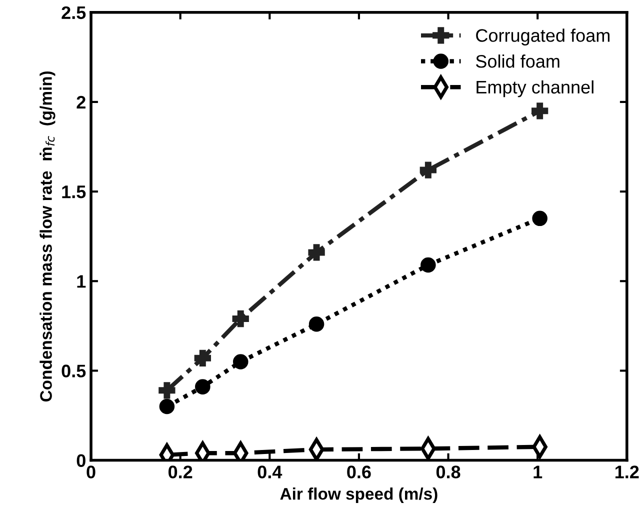 This screenshot has height=516, width=641. I want to click on legend-label: Empty channel, so click(535, 89).